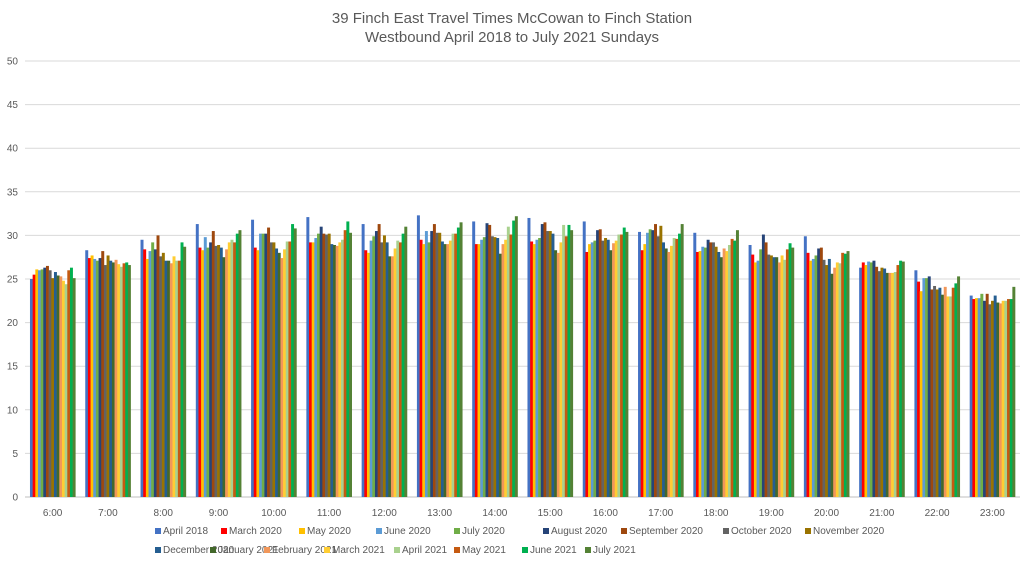 This screenshot has height=564, width=1024. Describe the element at coordinates (610, 550) in the screenshot. I see `legend-item: July 2021` at that location.